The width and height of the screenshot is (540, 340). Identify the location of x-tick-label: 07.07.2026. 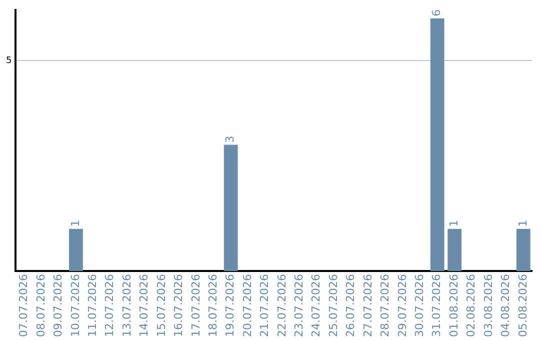
(23, 306).